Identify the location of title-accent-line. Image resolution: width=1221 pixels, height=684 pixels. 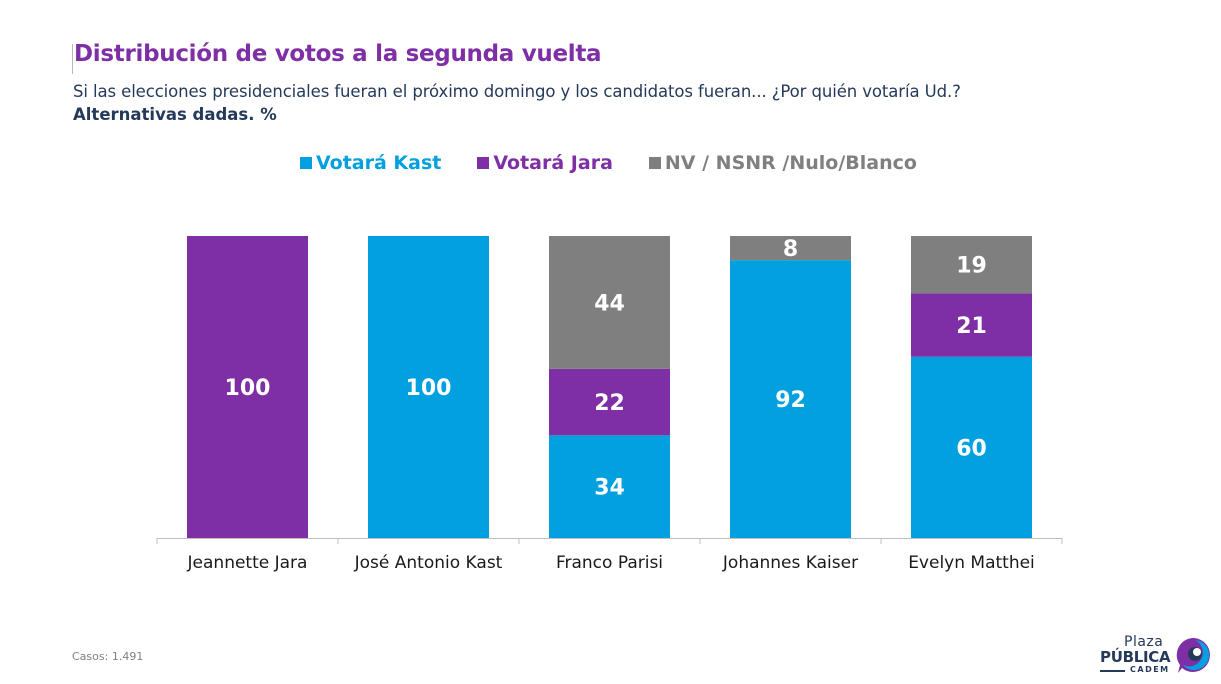
(72, 59).